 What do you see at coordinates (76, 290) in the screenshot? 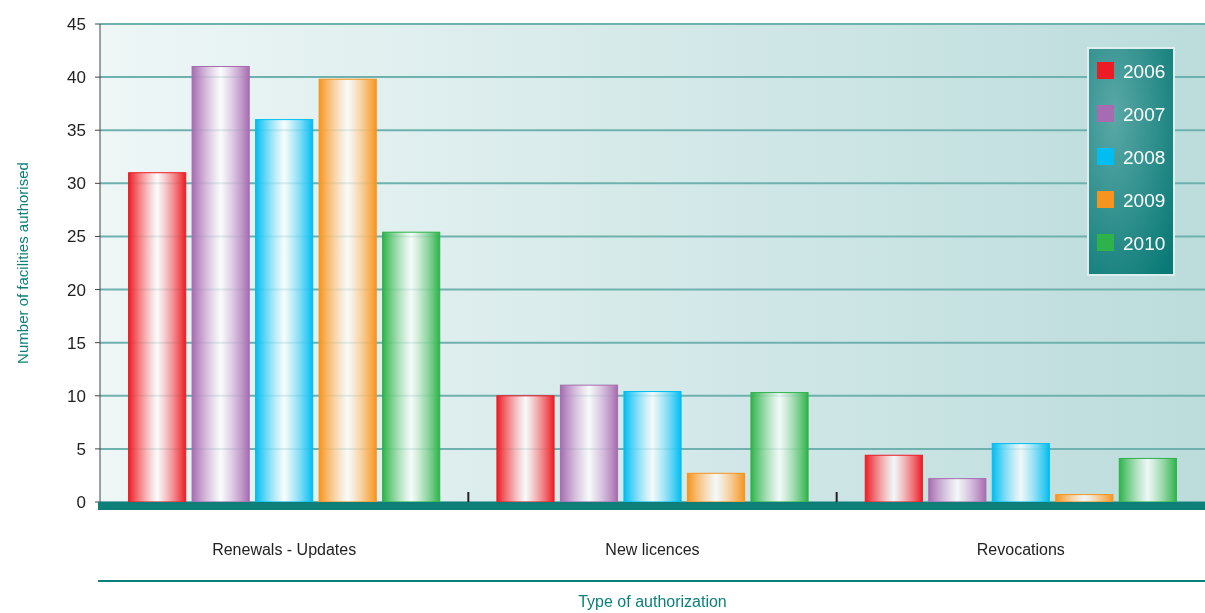
I see `y-tick-label: 20` at bounding box center [76, 290].